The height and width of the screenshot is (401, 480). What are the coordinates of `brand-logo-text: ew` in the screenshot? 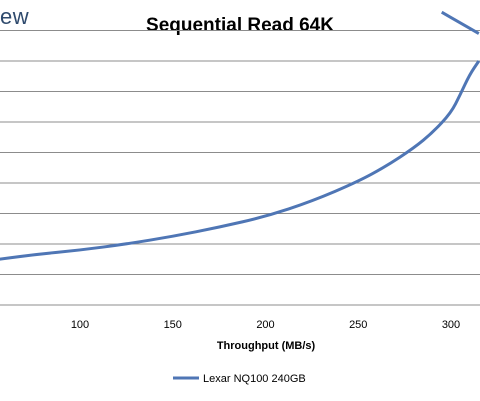 It's located at (15, 16).